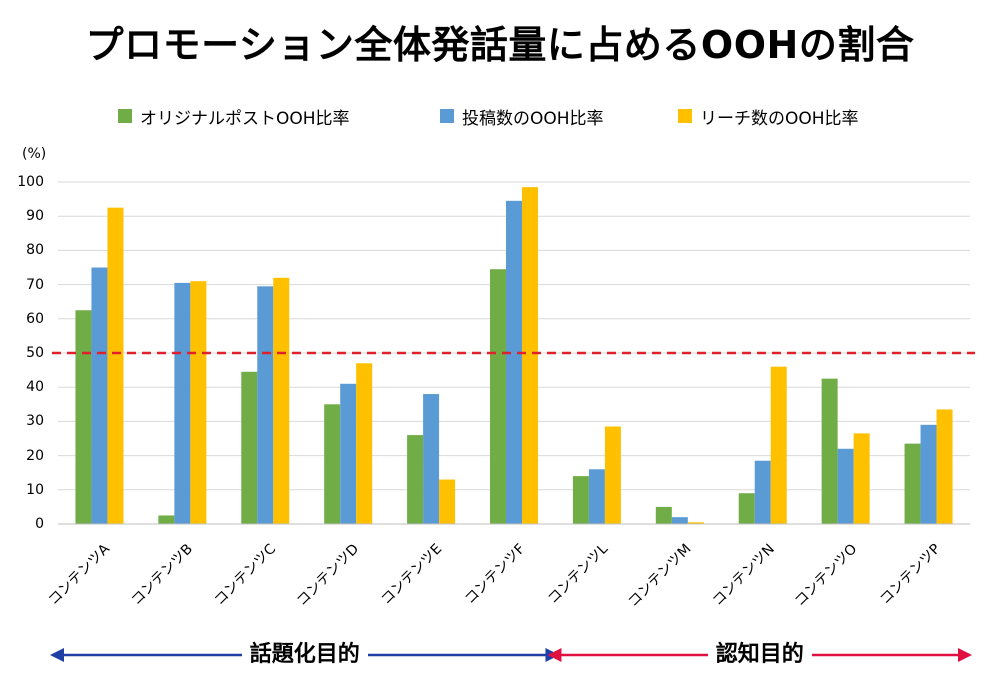 This screenshot has width=1000, height=685. Describe the element at coordinates (35, 216) in the screenshot. I see `y-tick-label: 90` at that location.